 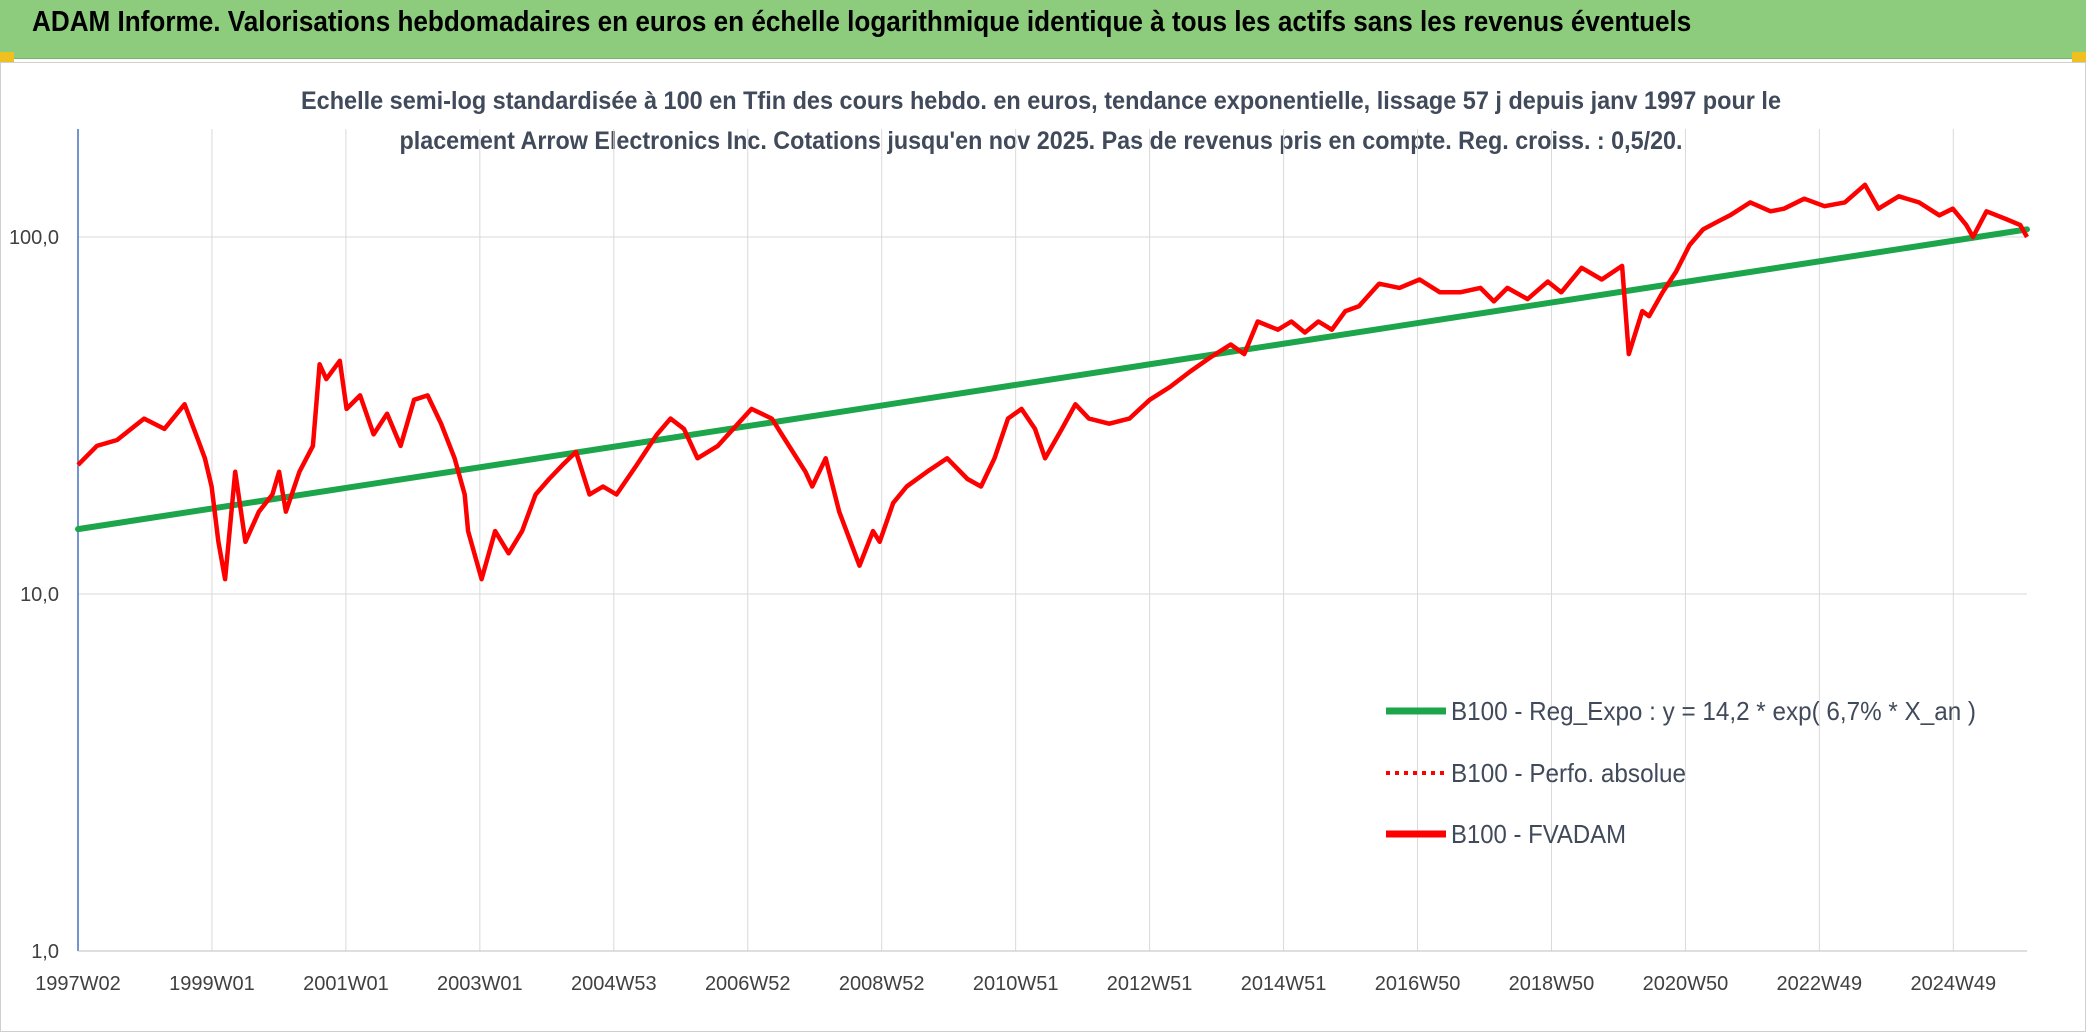 I want to click on x-tick-label: 2010W51, so click(x=1016, y=984).